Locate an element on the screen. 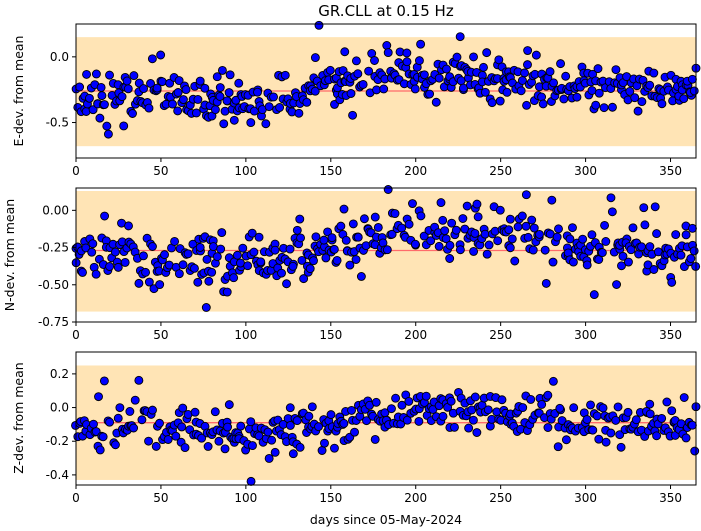 This screenshot has height=531, width=701. x-tick-label: 250 is located at coordinates (500, 335).